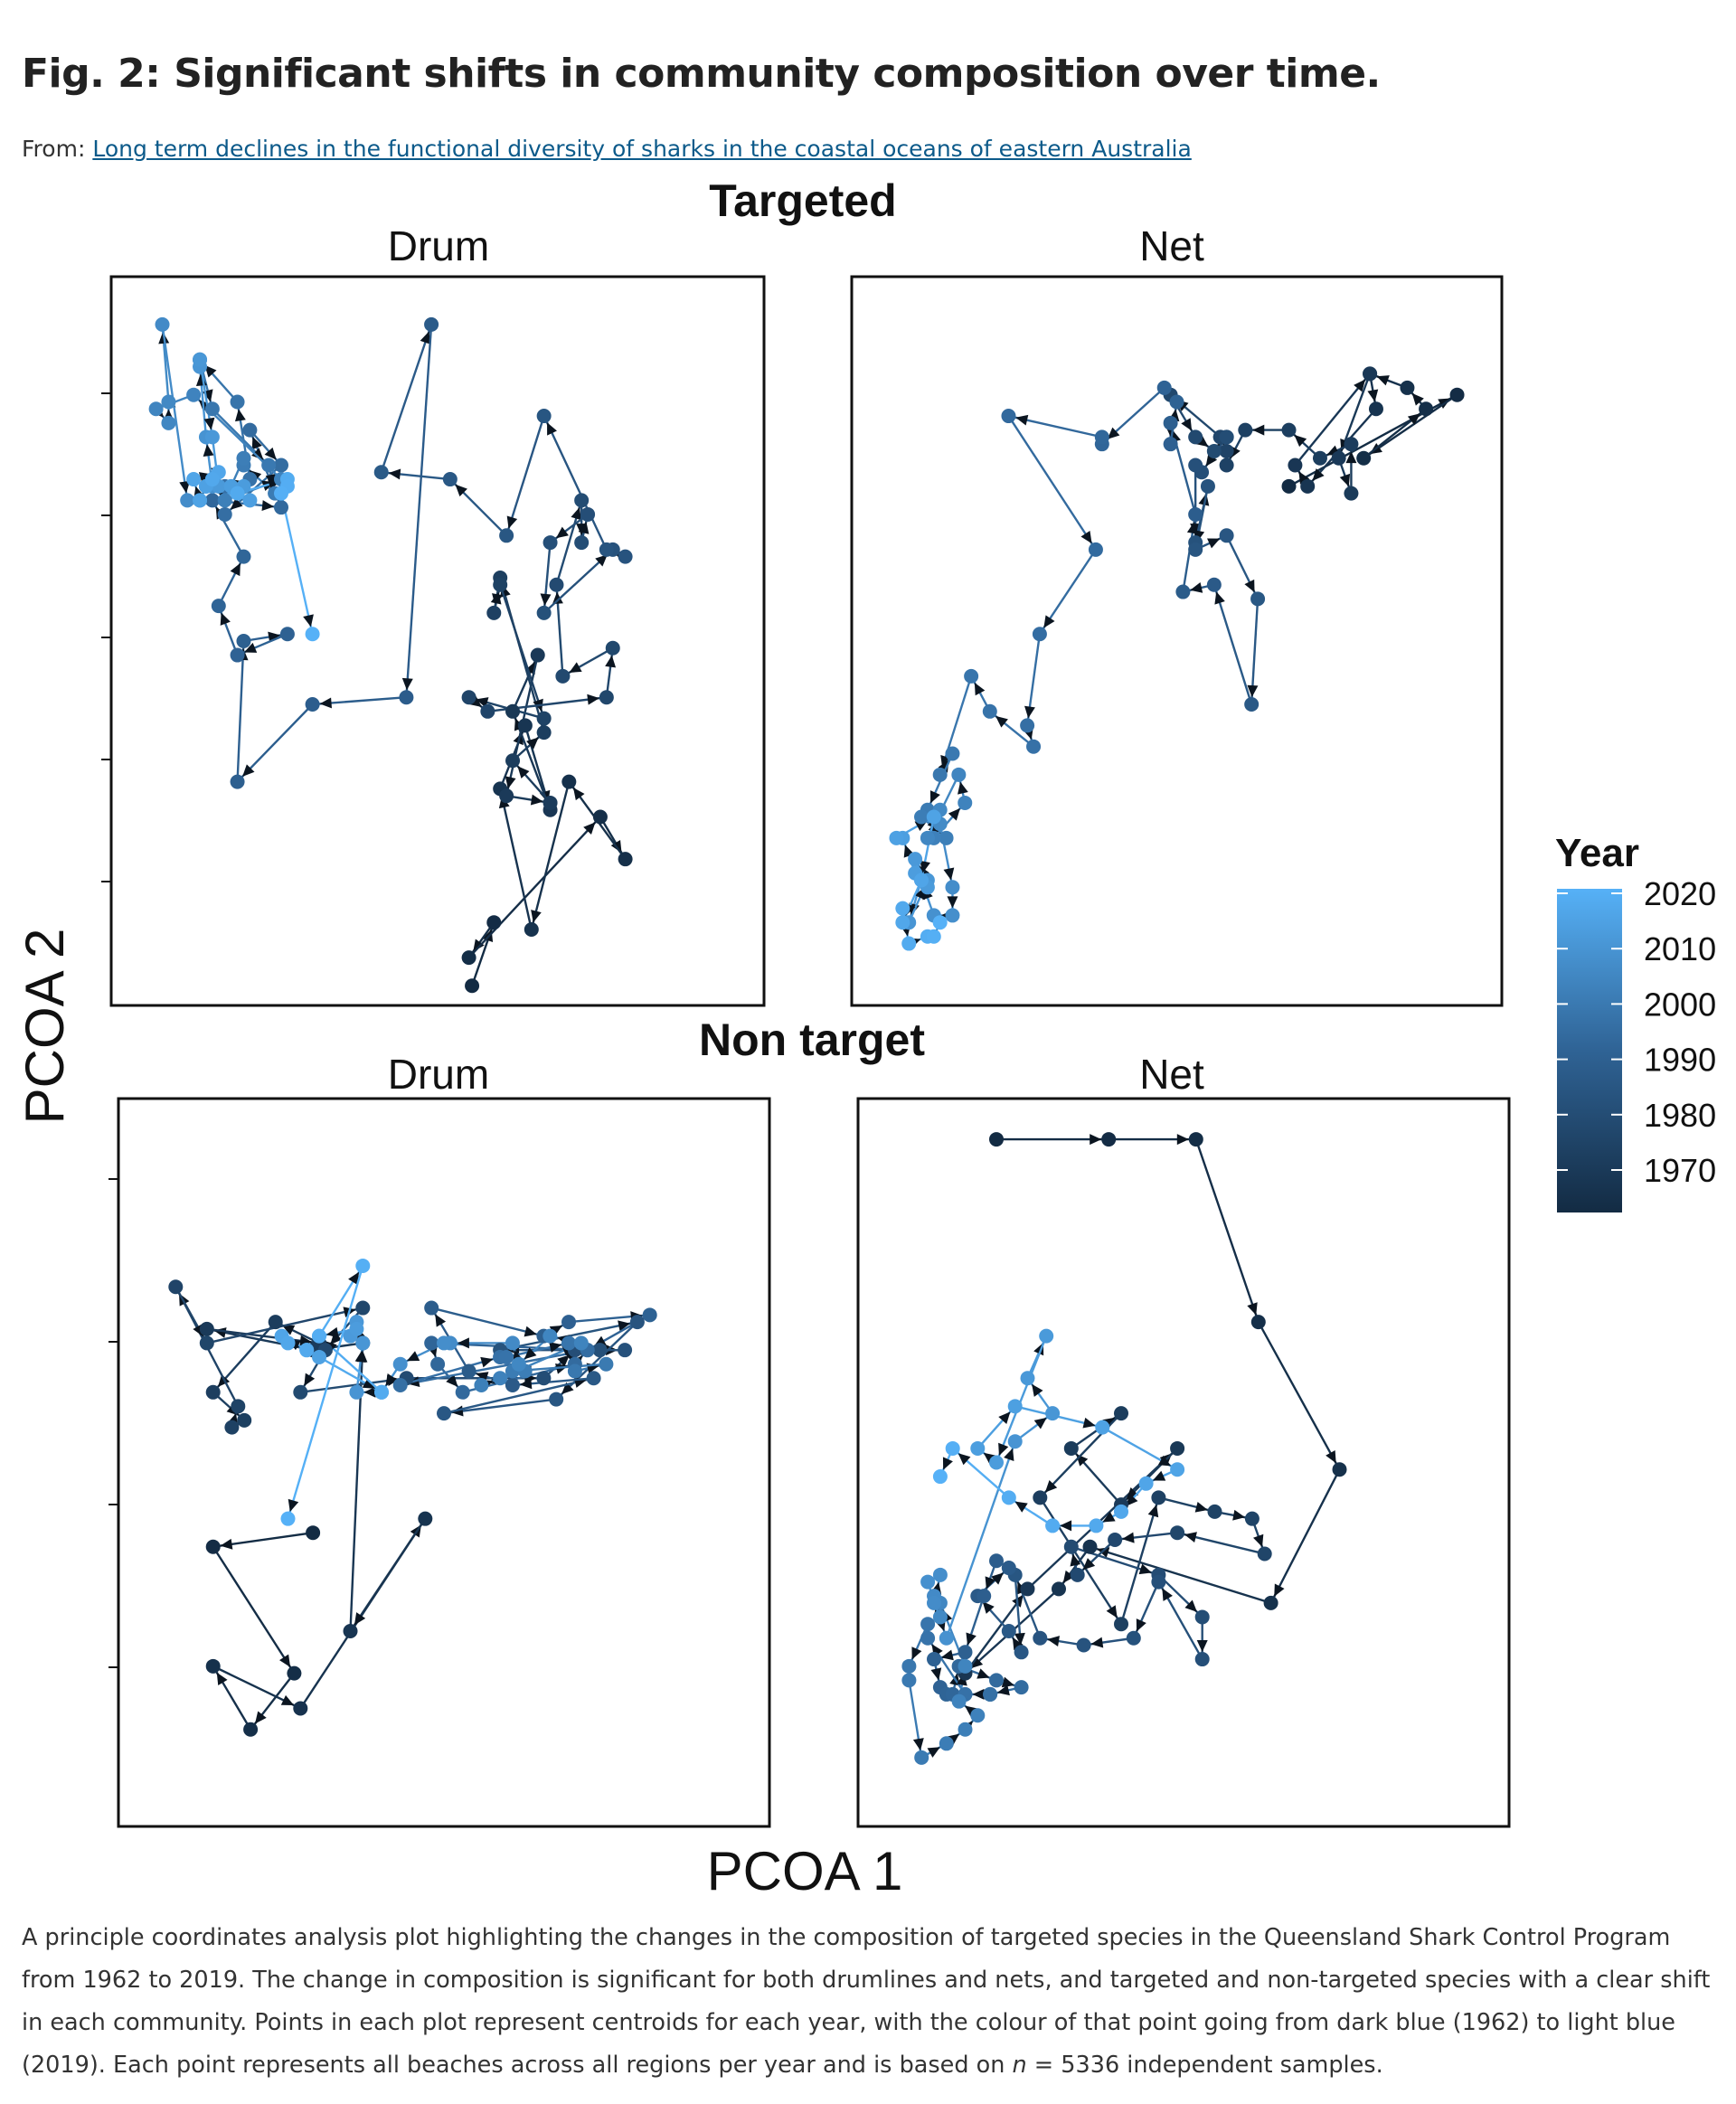  I want to click on legend-tick-label: 1970, so click(1680, 1170).